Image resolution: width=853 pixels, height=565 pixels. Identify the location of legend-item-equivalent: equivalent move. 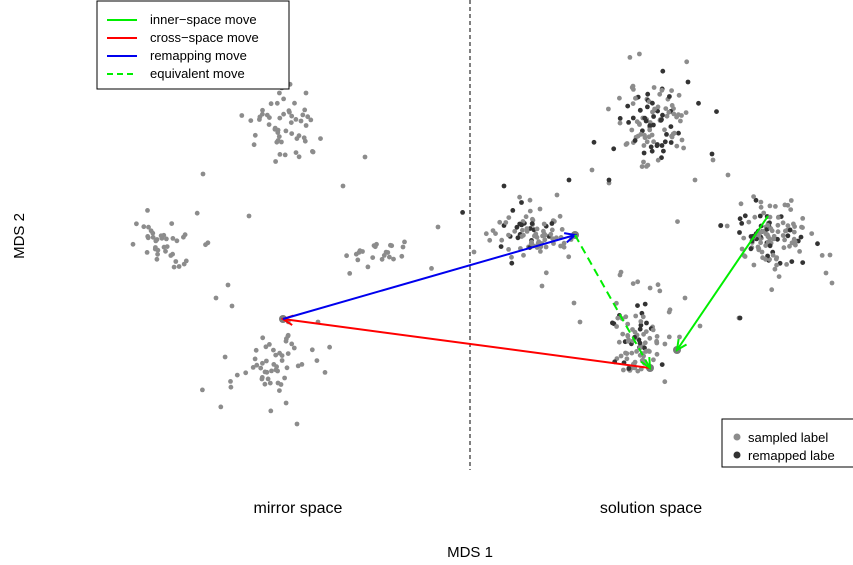
(197, 73).